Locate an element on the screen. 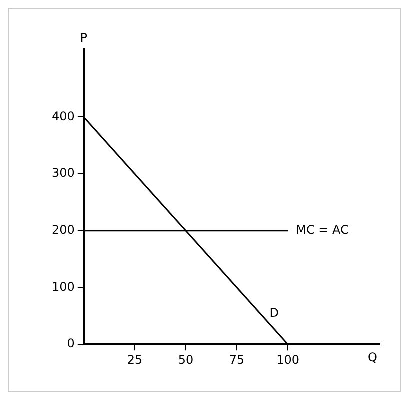 The image size is (409, 400). y-tick-label: 200 is located at coordinates (63, 230).